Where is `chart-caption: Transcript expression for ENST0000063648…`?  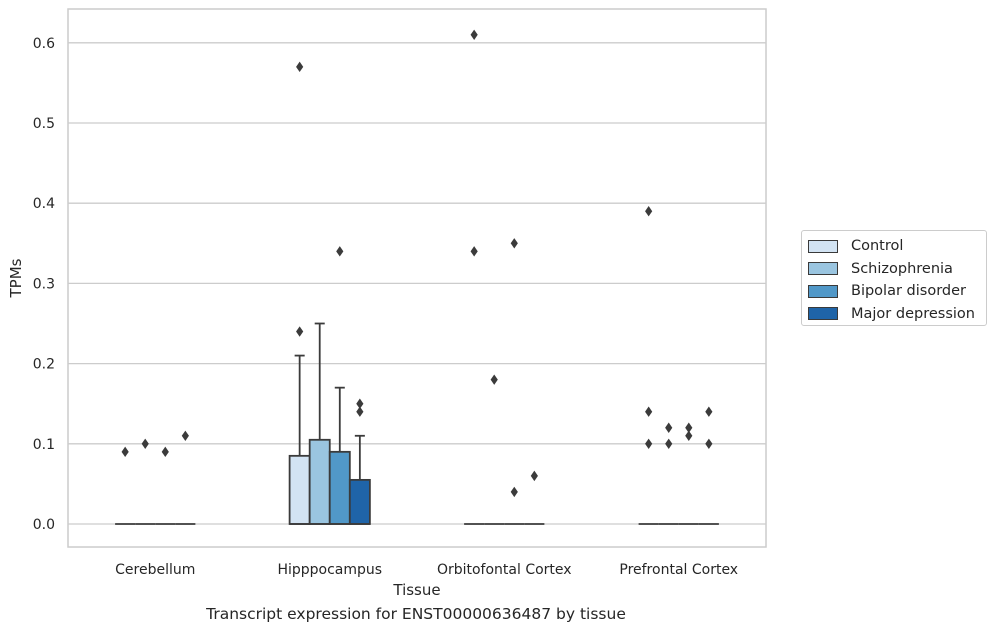 chart-caption: Transcript expression for ENST0000063648… is located at coordinates (416, 614).